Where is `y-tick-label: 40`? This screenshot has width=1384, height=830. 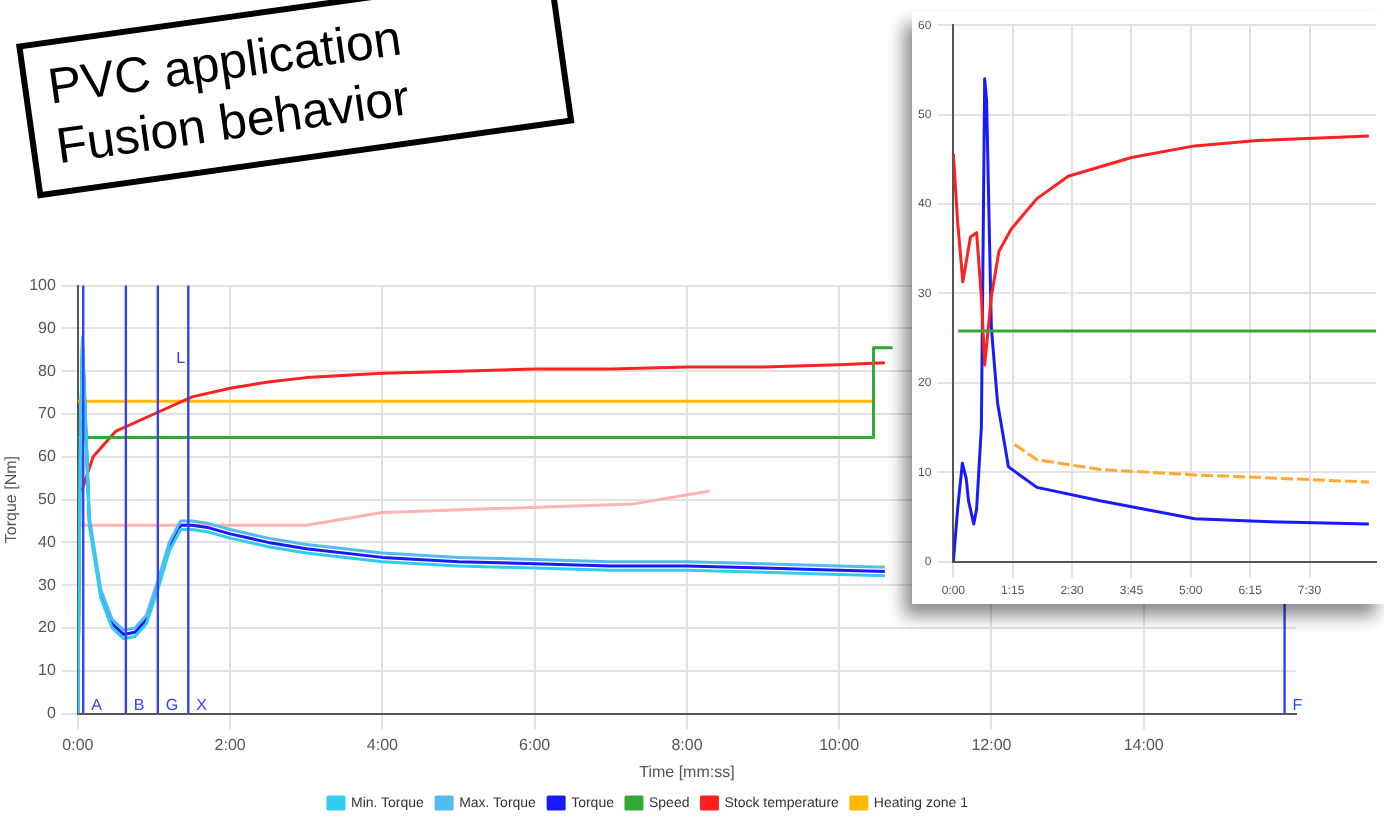
y-tick-label: 40 is located at coordinates (47, 541).